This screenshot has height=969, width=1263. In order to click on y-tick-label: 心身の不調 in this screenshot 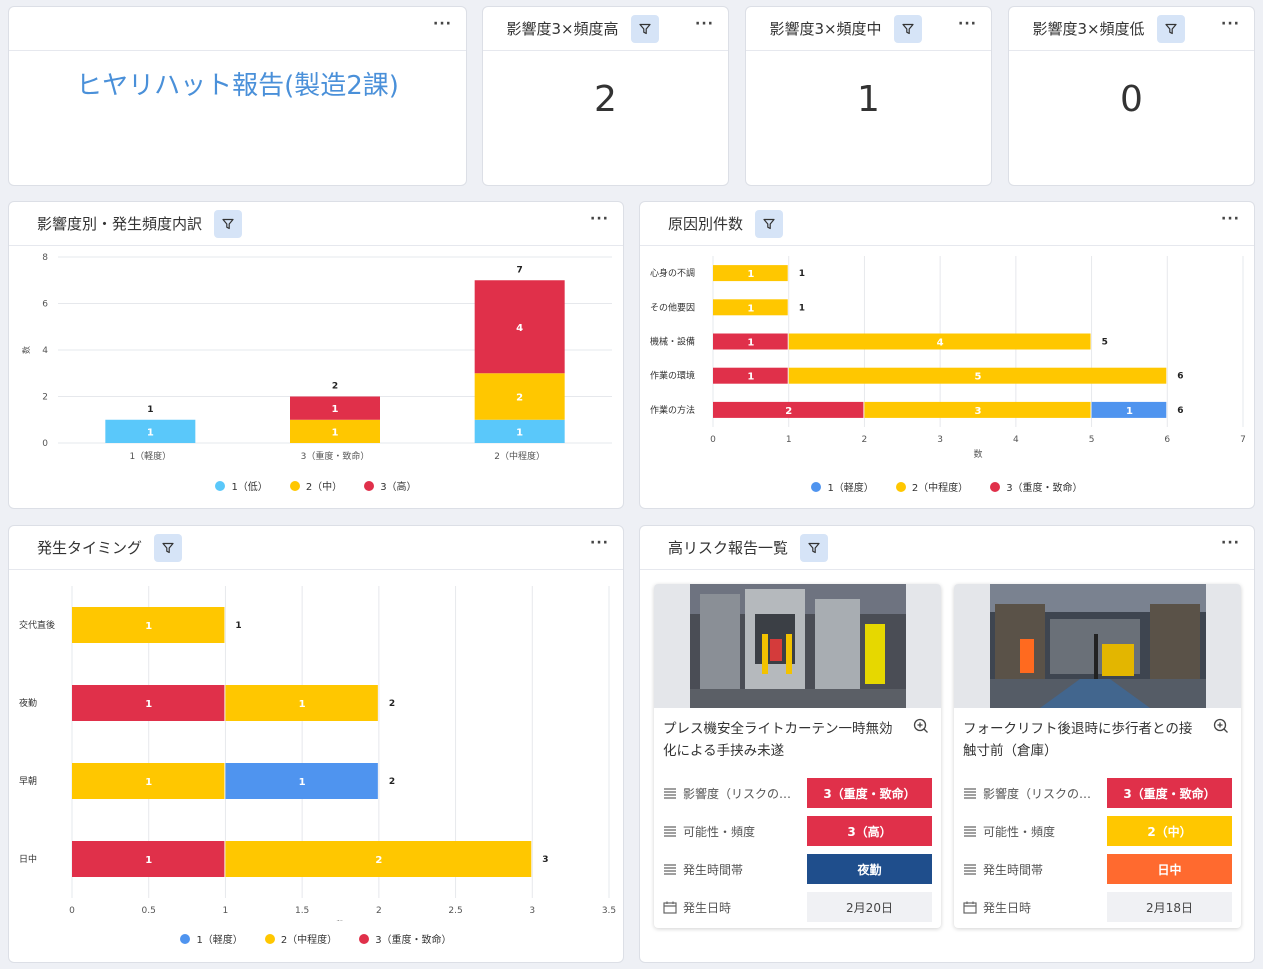, I will do `click(672, 273)`.